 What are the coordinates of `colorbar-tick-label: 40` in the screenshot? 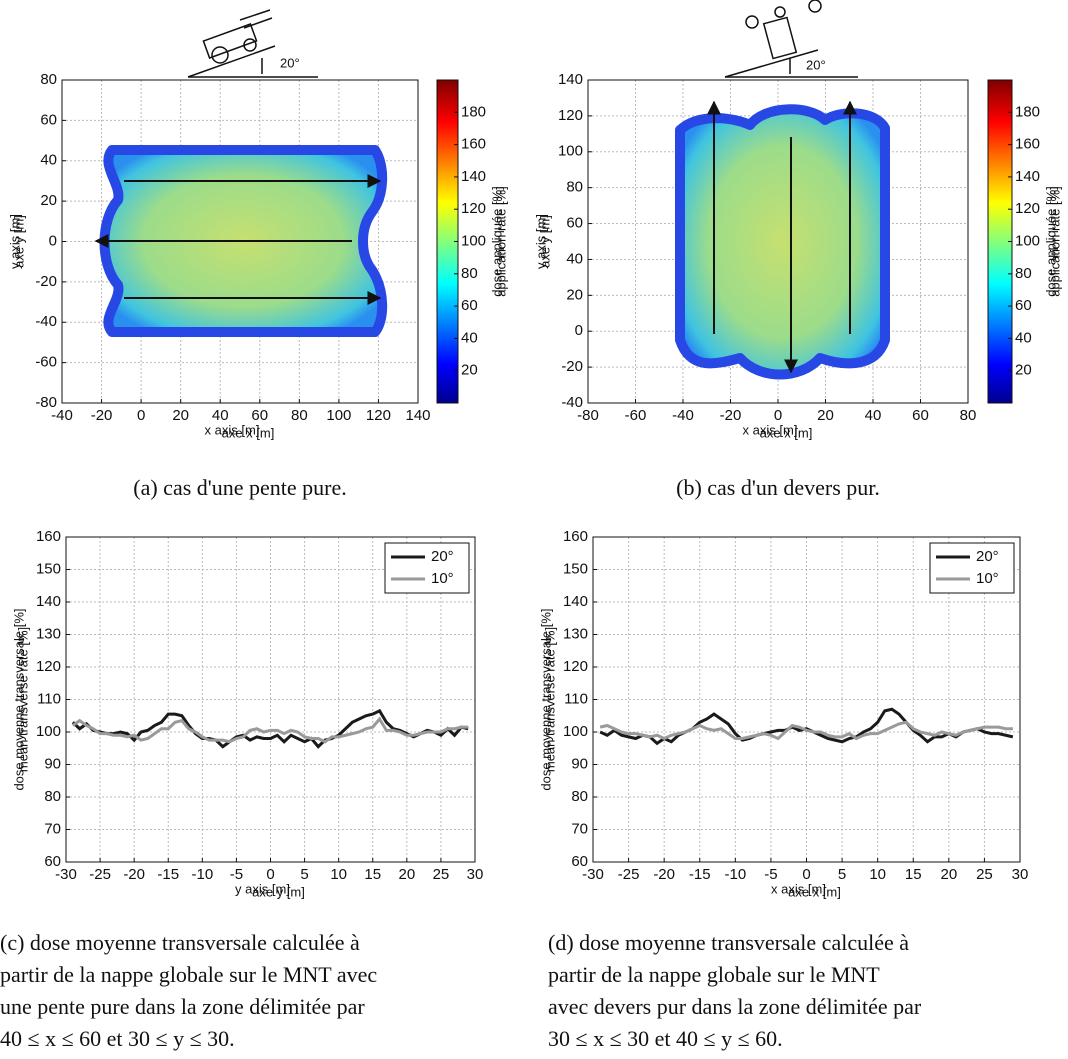 It's located at (1023, 337).